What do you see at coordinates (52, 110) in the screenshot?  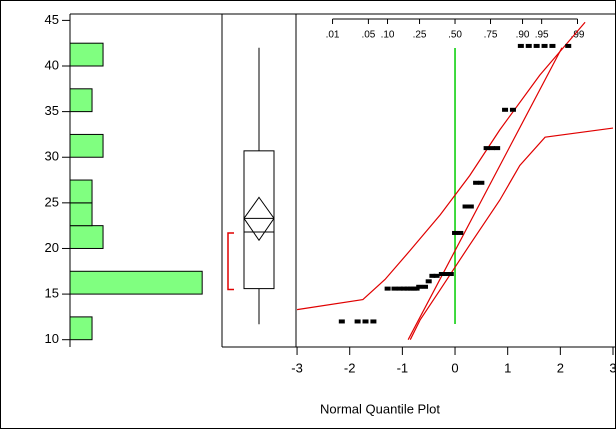 I see `y-tick-label: 35` at bounding box center [52, 110].